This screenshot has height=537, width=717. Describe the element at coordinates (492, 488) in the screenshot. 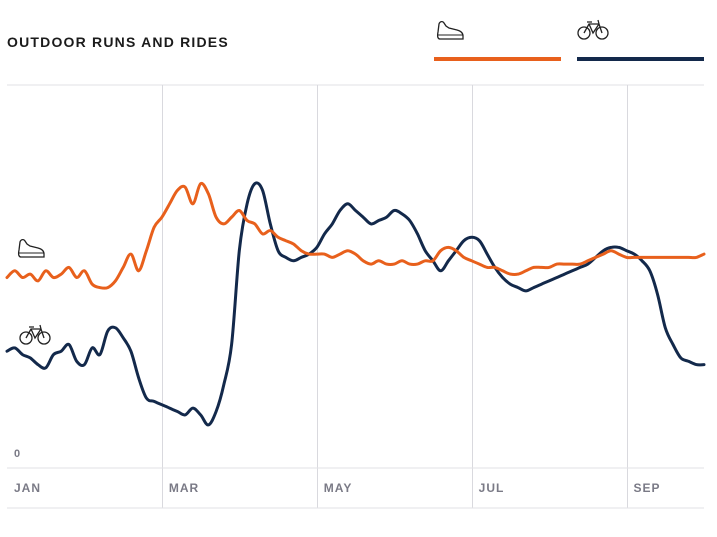

I see `x-tick-label-jul: JUL` at that location.